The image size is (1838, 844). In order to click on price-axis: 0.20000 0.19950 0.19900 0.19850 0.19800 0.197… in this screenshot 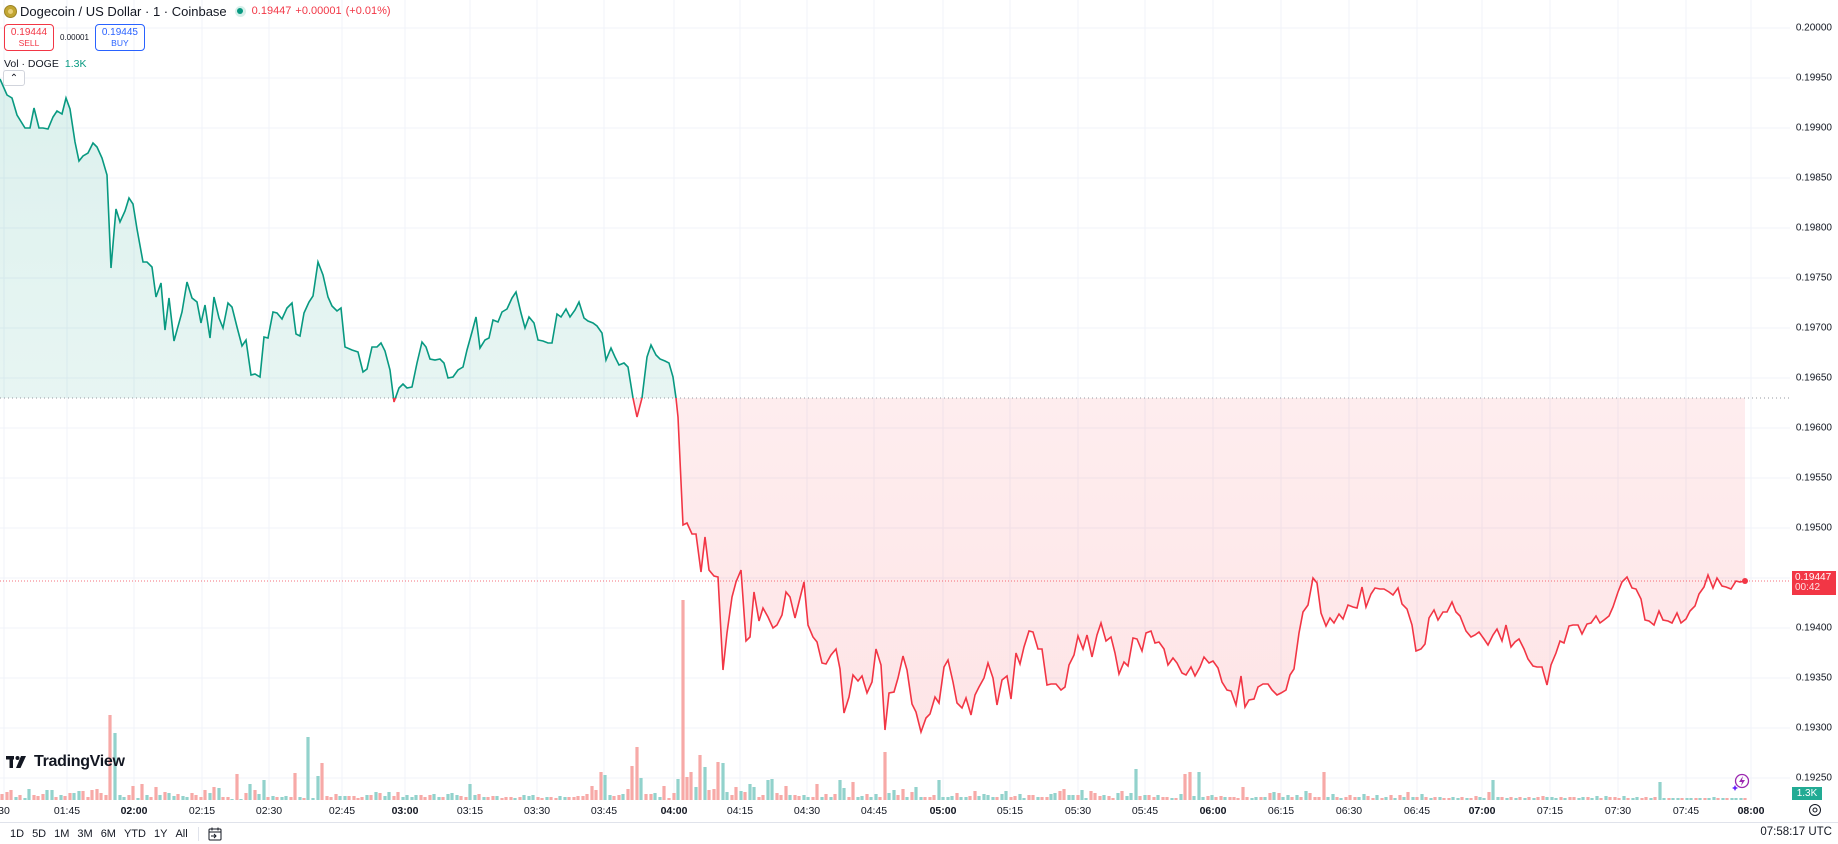, I will do `click(1814, 400)`.